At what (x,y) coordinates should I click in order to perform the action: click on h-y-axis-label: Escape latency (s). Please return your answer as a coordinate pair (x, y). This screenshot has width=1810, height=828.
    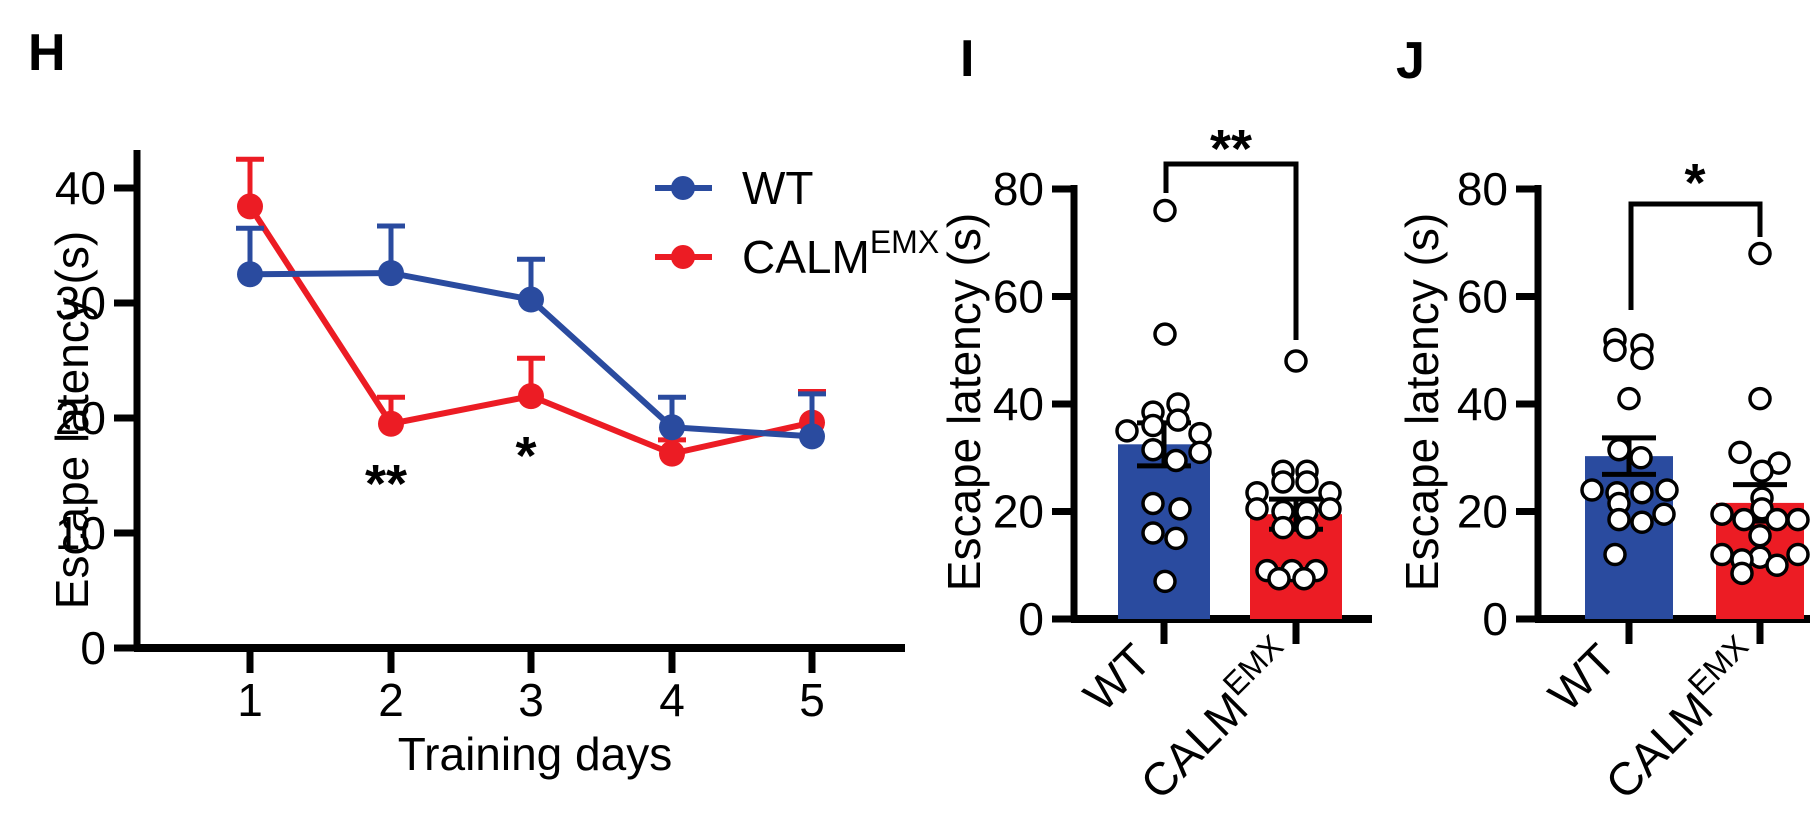
    Looking at the image, I should click on (72, 420).